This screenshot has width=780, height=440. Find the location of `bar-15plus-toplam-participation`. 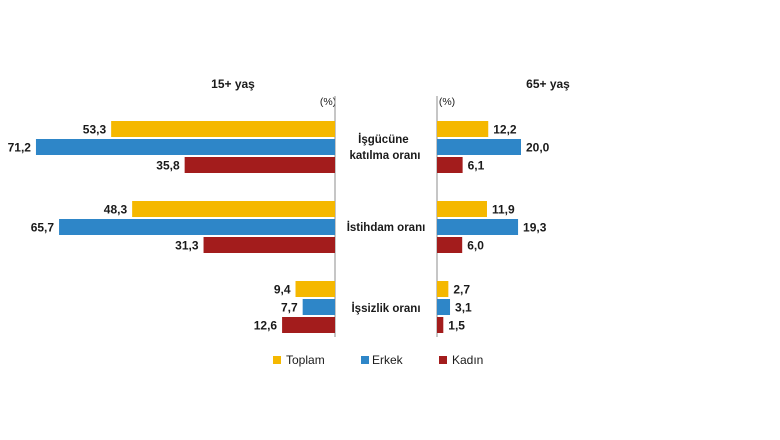

bar-15plus-toplam-participation is located at coordinates (223, 129).